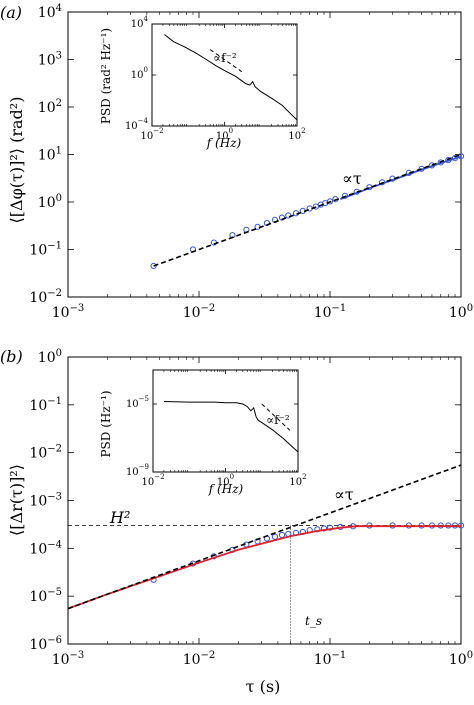 Image resolution: width=474 pixels, height=705 pixels. Describe the element at coordinates (225, 480) in the screenshot. I see `panel-b-inset-x-tick-label: 10⁰` at that location.